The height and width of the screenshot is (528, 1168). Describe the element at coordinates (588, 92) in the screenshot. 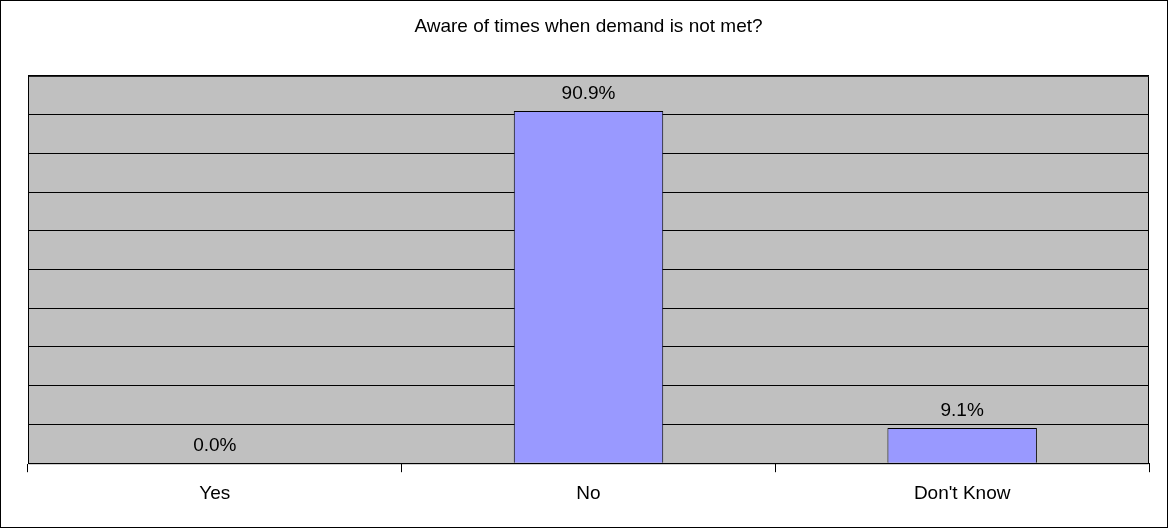

I see `data-label: 90.9%` at that location.